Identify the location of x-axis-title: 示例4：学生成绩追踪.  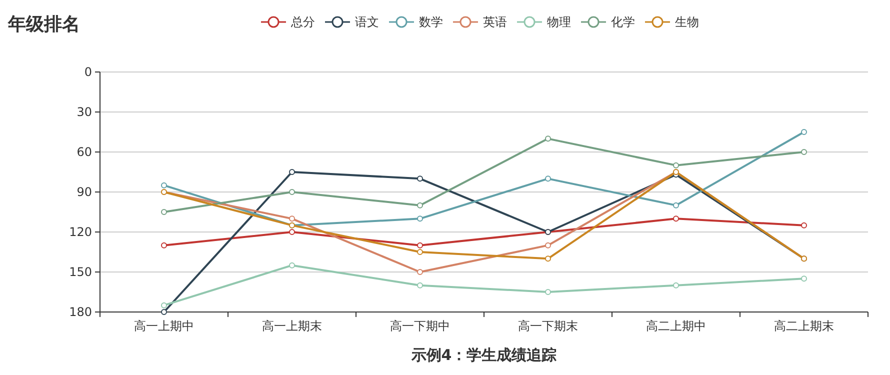
(483, 355).